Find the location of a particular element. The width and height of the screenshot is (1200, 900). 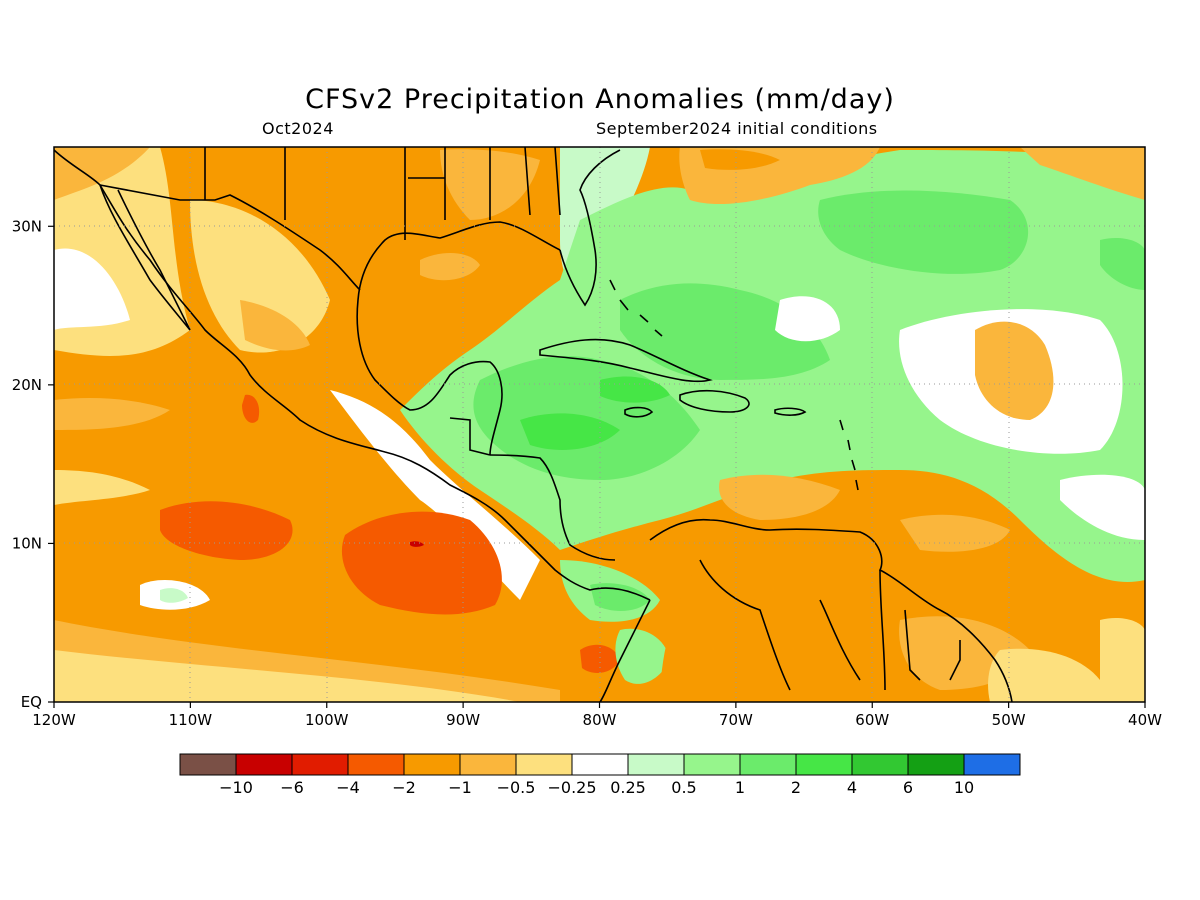

lon-tick-label: 40W is located at coordinates (1145, 720).